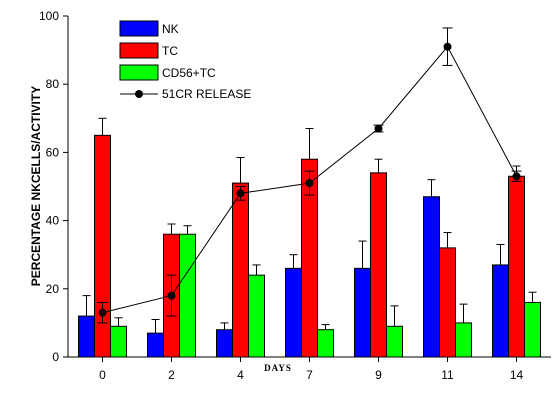 The width and height of the screenshot is (556, 403). I want to click on x-tick-label: 11, so click(447, 375).